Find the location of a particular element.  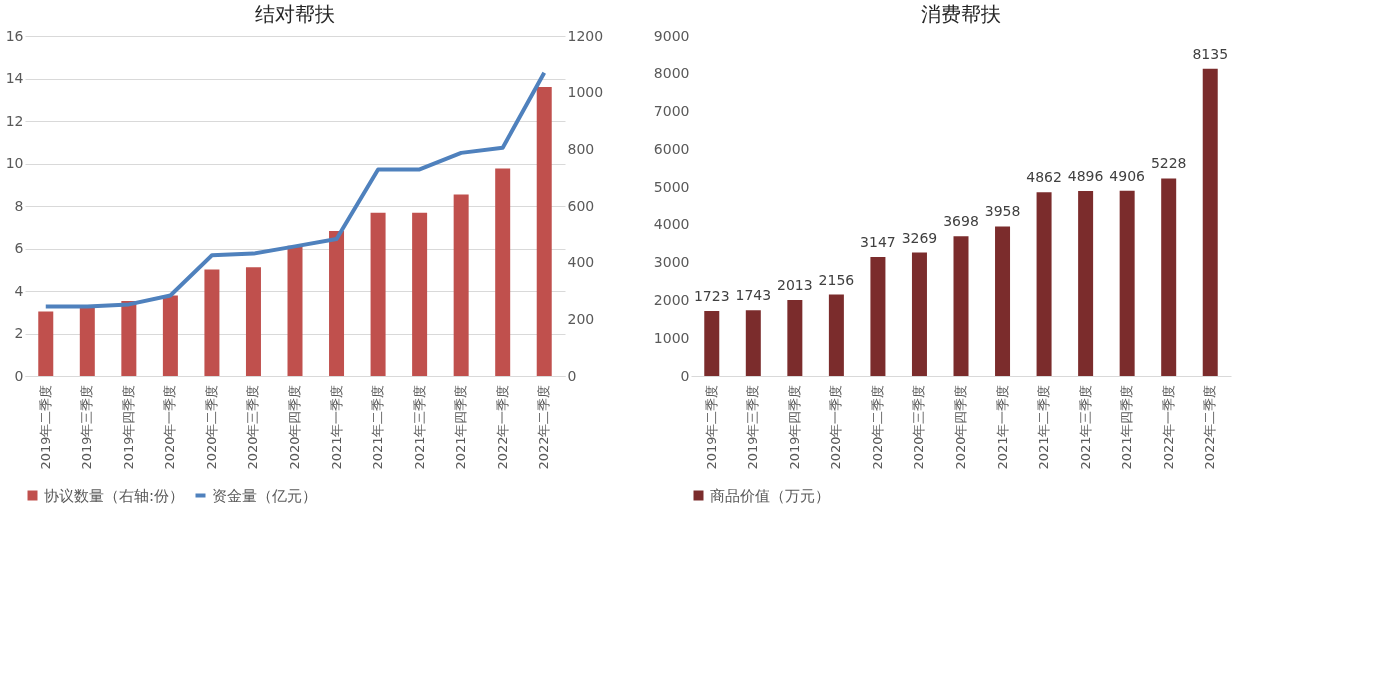

legend-label: 资金量（亿元） is located at coordinates (264, 495).